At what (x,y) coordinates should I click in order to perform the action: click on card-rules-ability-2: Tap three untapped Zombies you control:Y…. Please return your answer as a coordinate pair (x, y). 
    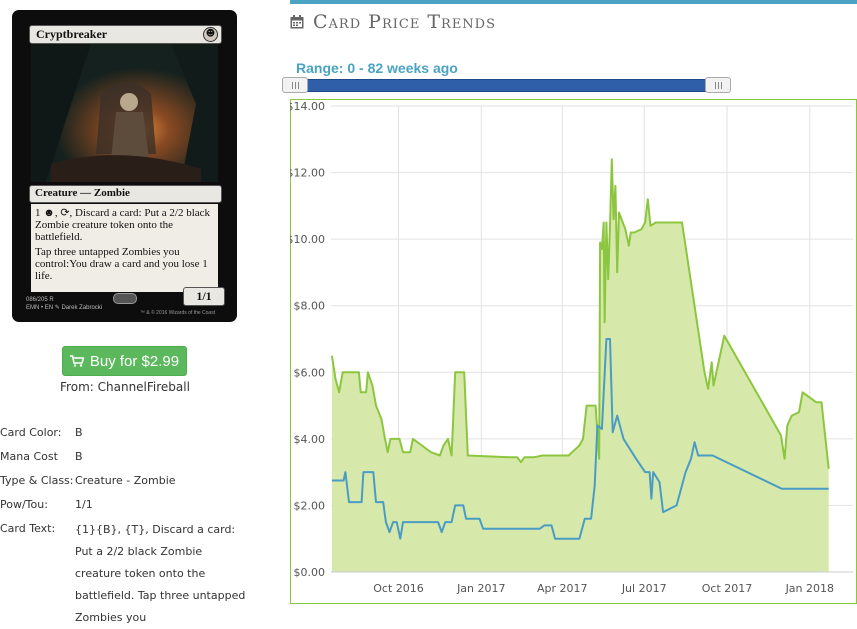
    Looking at the image, I should click on (121, 264).